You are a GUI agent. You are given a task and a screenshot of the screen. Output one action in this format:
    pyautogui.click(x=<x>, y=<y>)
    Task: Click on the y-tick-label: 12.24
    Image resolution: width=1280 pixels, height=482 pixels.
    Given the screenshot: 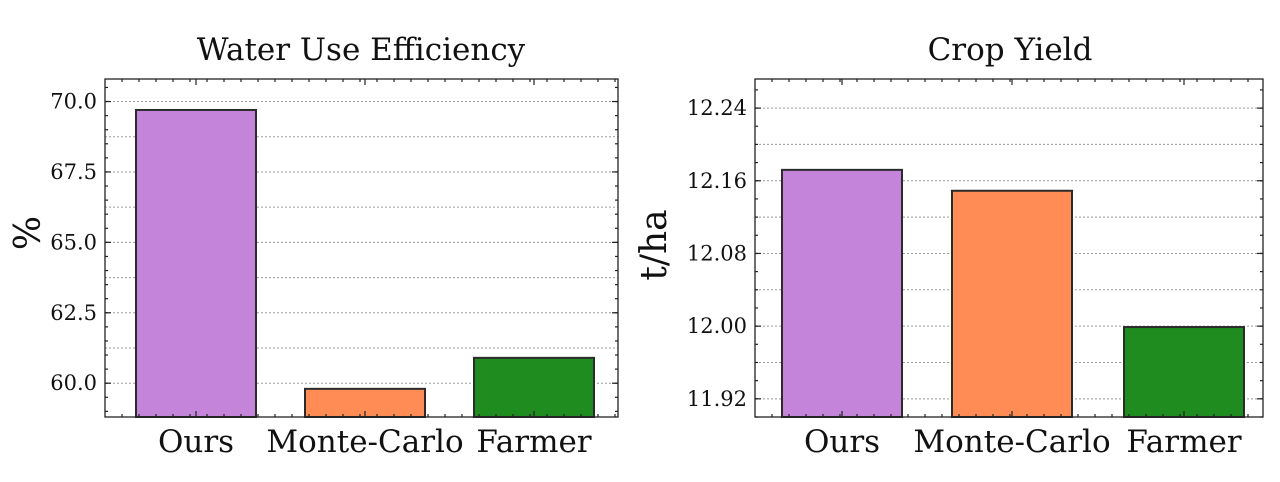 What is the action you would take?
    pyautogui.click(x=717, y=108)
    